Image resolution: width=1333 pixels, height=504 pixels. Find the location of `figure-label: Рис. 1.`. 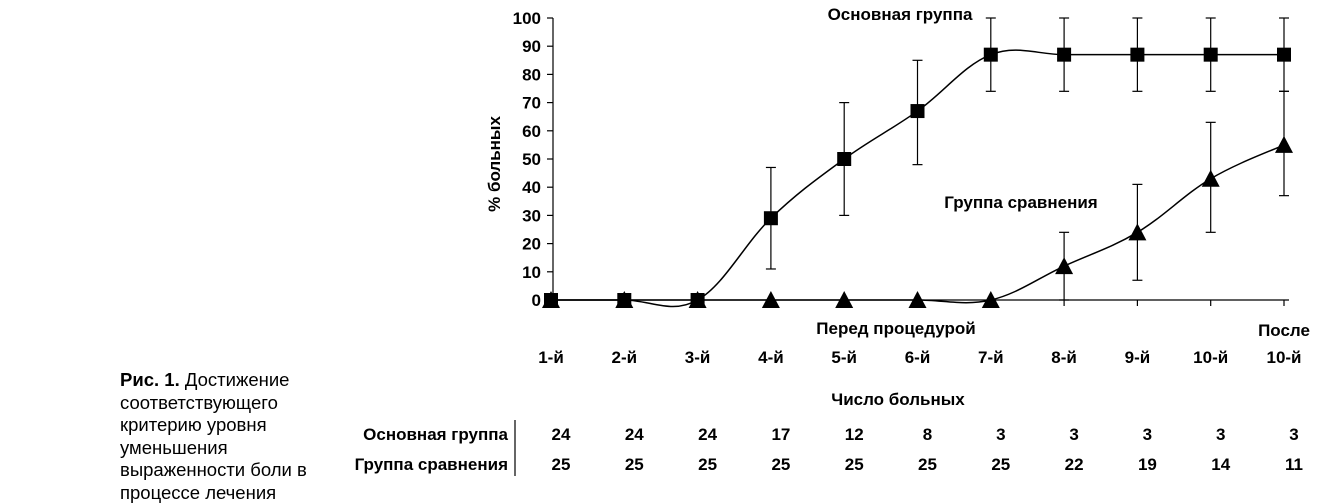

figure-label: Рис. 1. is located at coordinates (150, 379).